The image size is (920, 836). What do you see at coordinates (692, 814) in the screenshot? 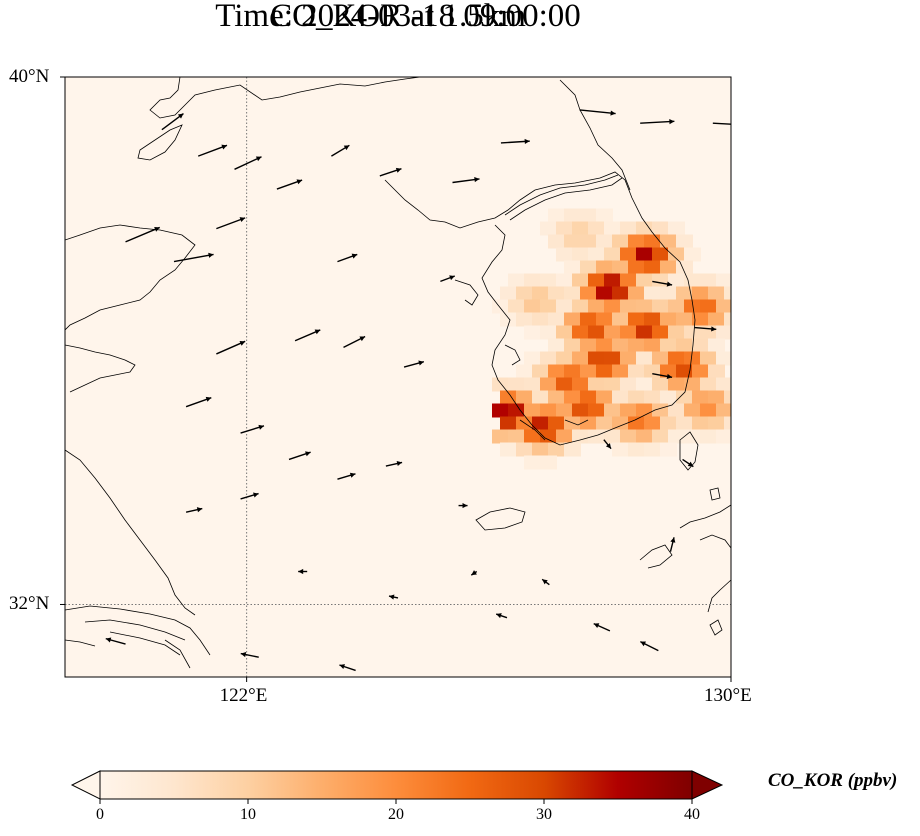
I see `colorbar-tick-label: 40` at bounding box center [692, 814].